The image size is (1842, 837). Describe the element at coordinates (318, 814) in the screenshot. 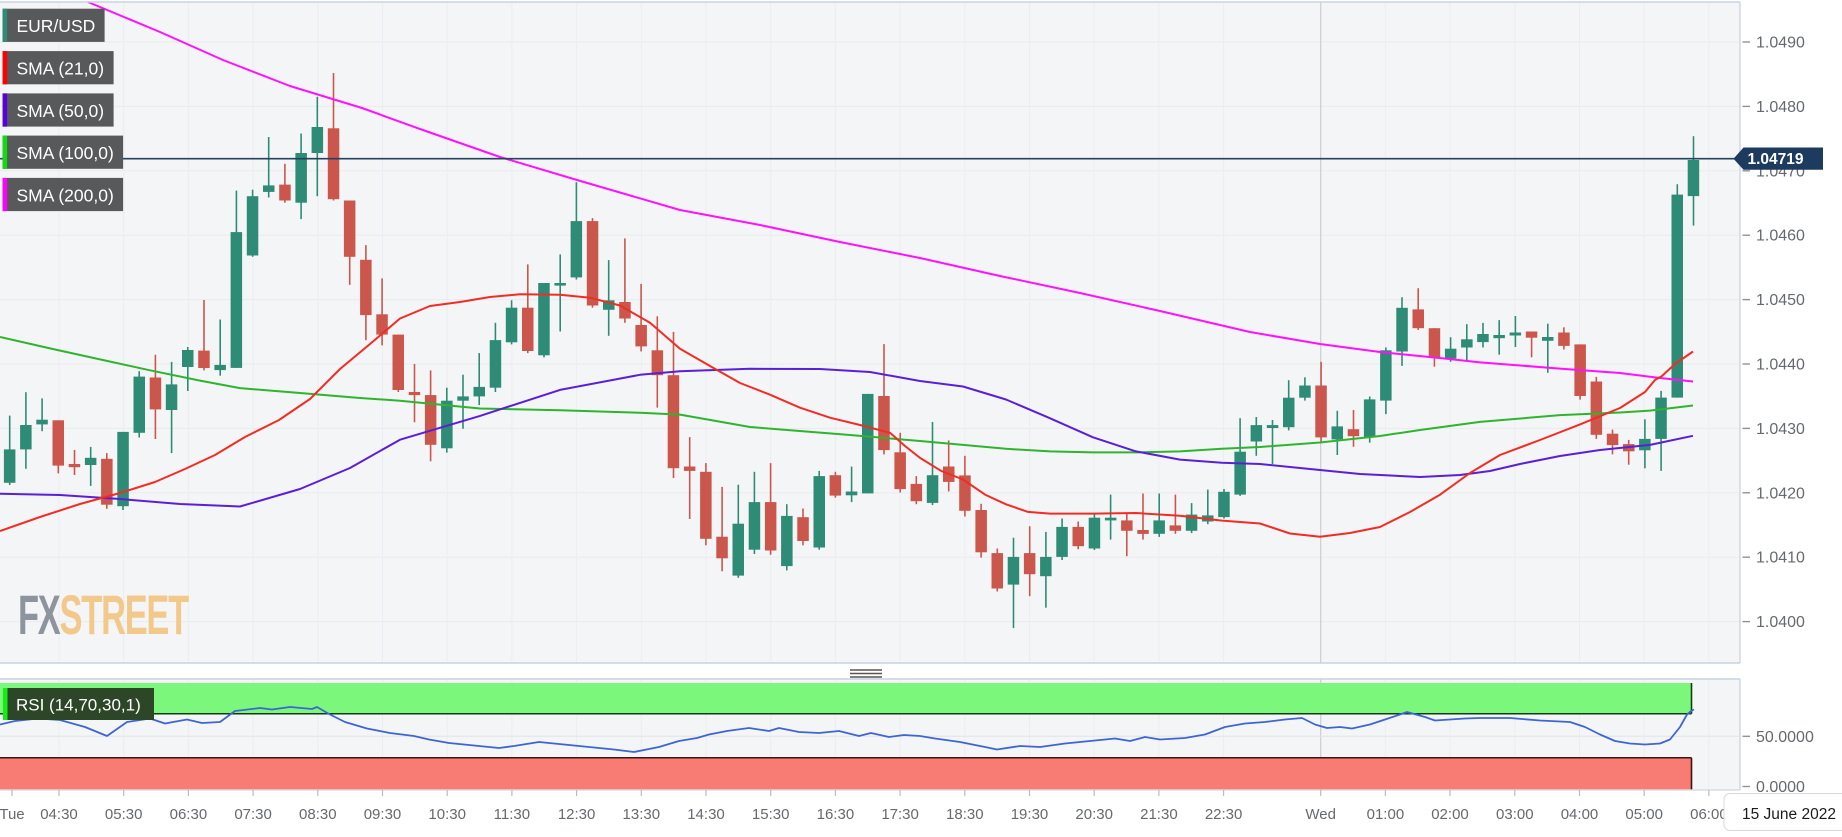

I see `svg-text: 08:30` at that location.